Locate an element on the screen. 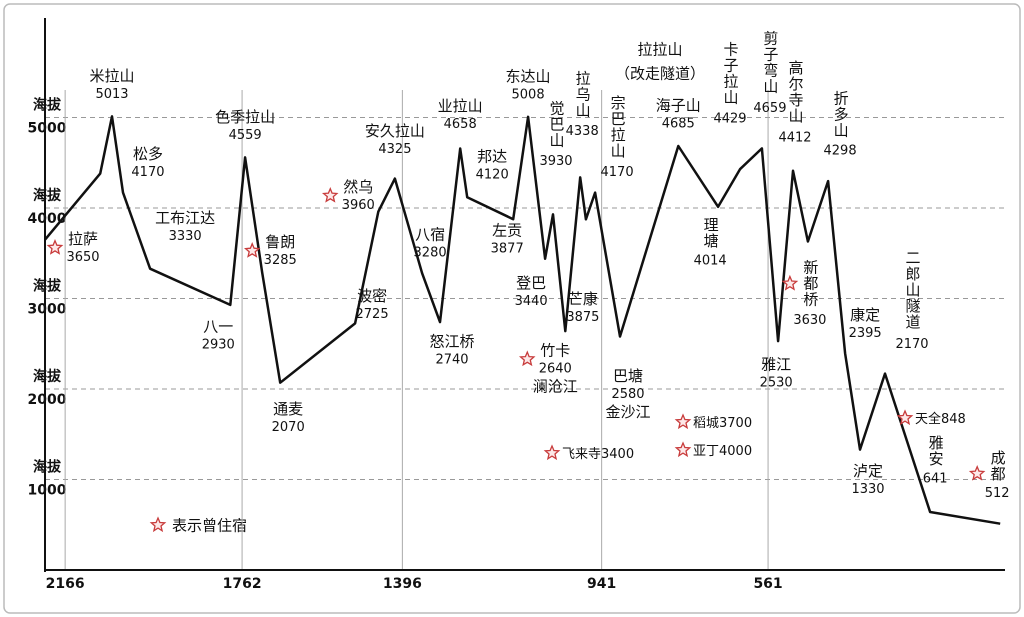 This screenshot has width=1024, height=617. side-note-value: 4000 is located at coordinates (735, 451).